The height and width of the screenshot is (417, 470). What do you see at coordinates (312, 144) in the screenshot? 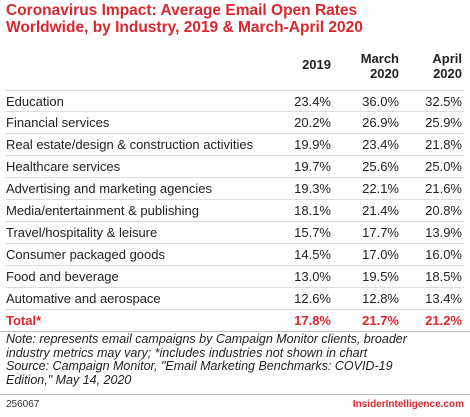
I see `cell-2019: 19.9%` at bounding box center [312, 144].